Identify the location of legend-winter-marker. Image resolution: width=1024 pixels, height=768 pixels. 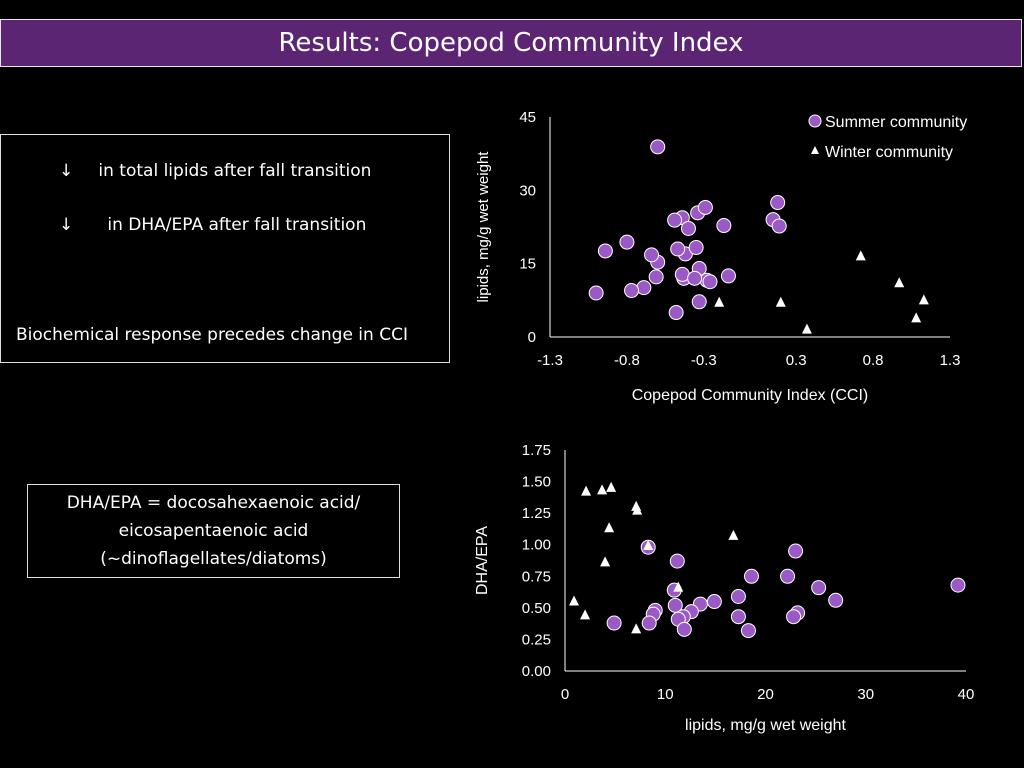
(815, 150).